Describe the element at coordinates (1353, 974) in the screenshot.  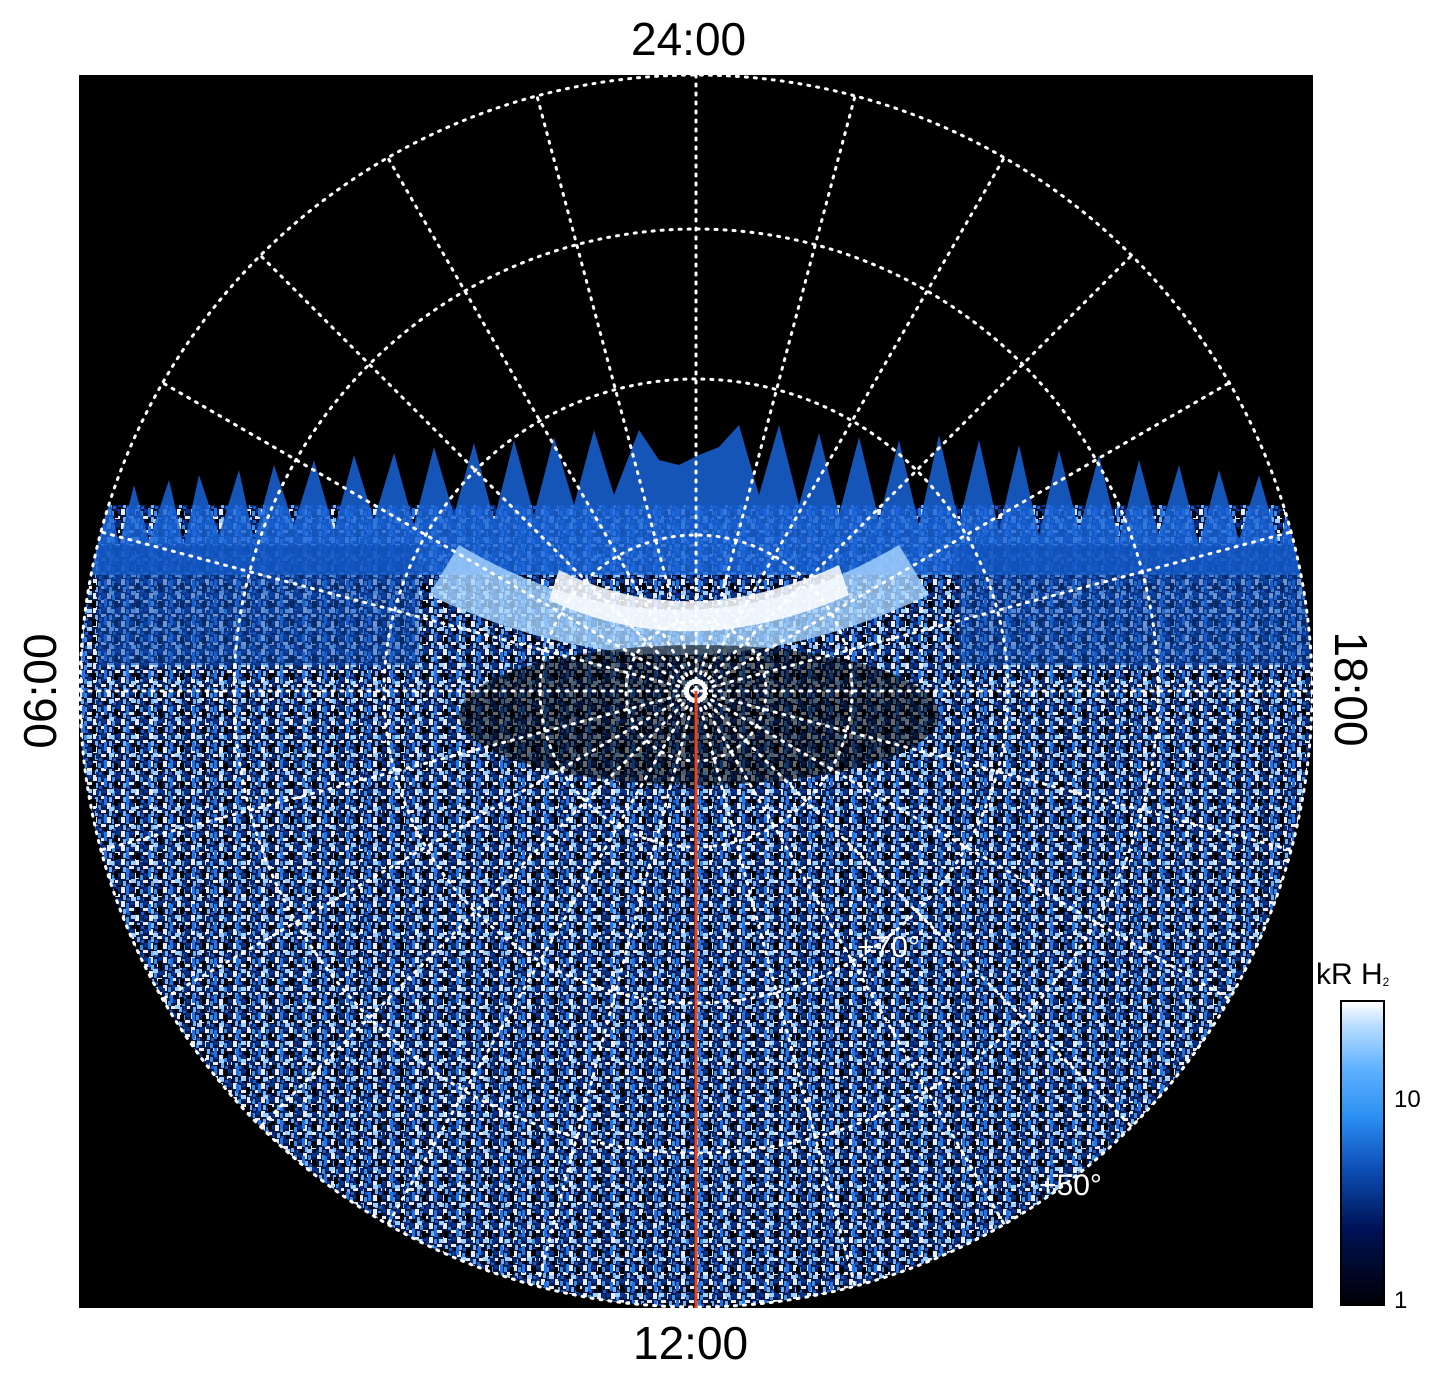
I see `colorbar-title: kR H2` at that location.